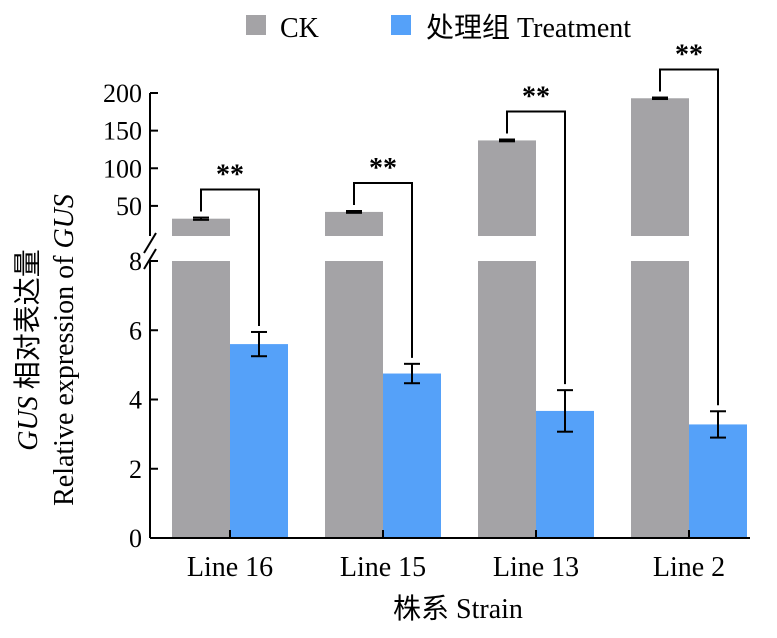 The width and height of the screenshot is (777, 638). What do you see at coordinates (528, 28) in the screenshot?
I see `legend-label-treatment: 处理组 Treatment` at bounding box center [528, 28].